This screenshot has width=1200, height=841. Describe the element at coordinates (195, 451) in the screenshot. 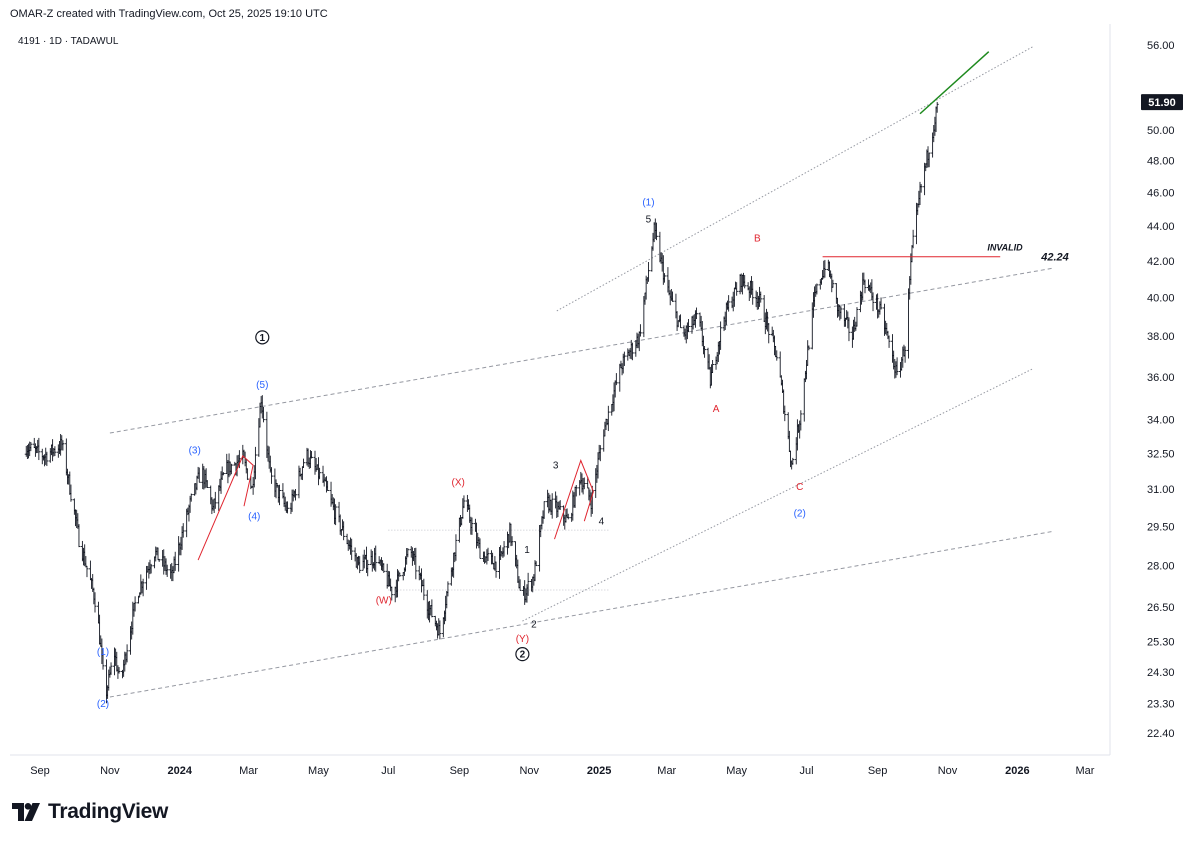

I see `wave-label: (3)` at that location.